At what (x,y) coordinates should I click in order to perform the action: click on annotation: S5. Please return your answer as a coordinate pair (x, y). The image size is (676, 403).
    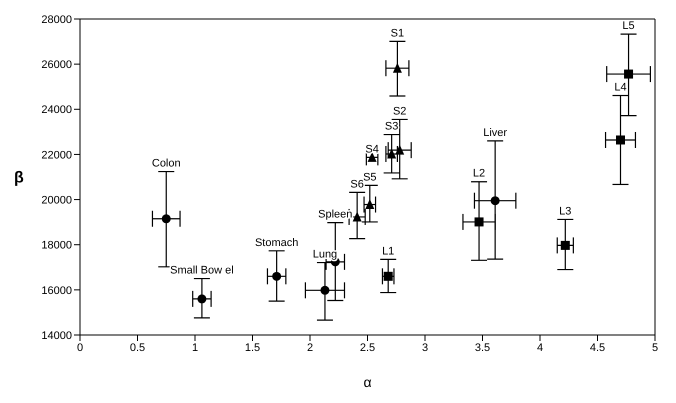
    Looking at the image, I should click on (370, 177).